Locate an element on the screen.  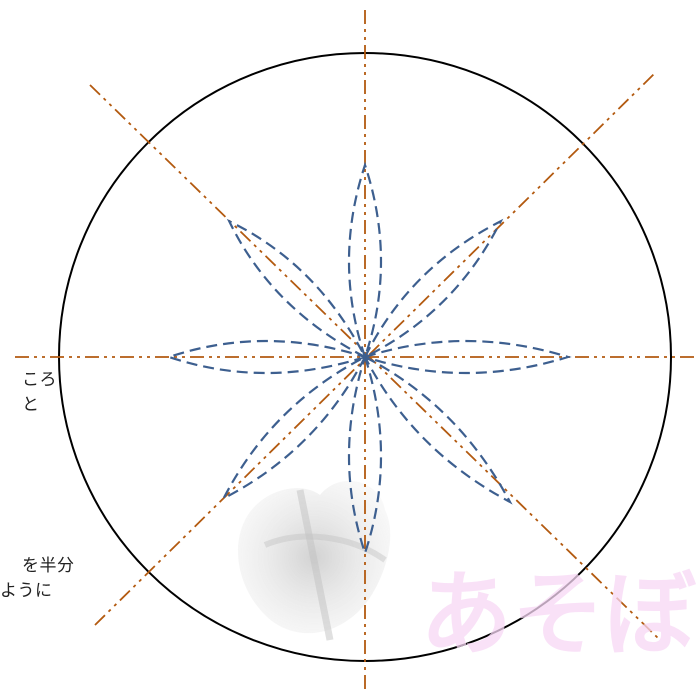
petal-lower-right is located at coordinates (437, 429).